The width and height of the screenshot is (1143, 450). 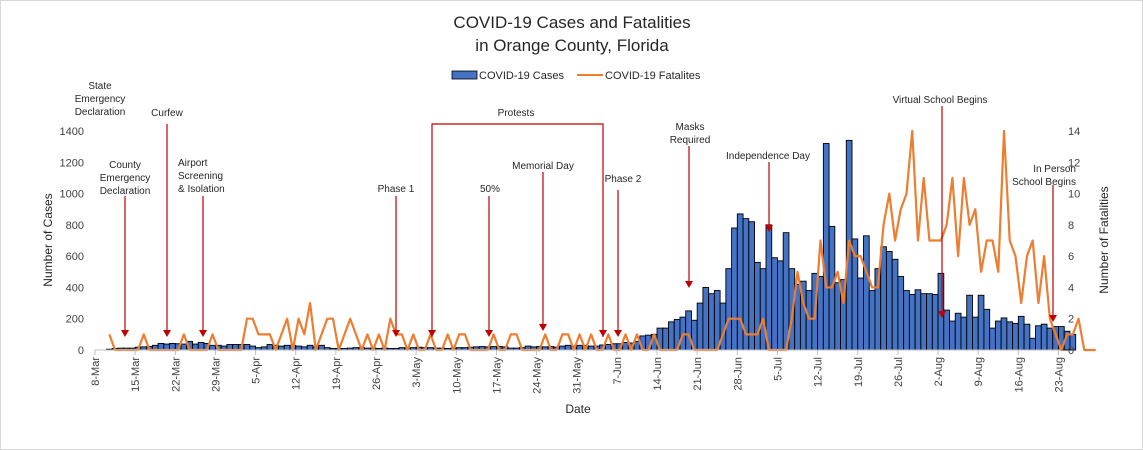 I want to click on annotation-protests: Protests, so click(x=516, y=113).